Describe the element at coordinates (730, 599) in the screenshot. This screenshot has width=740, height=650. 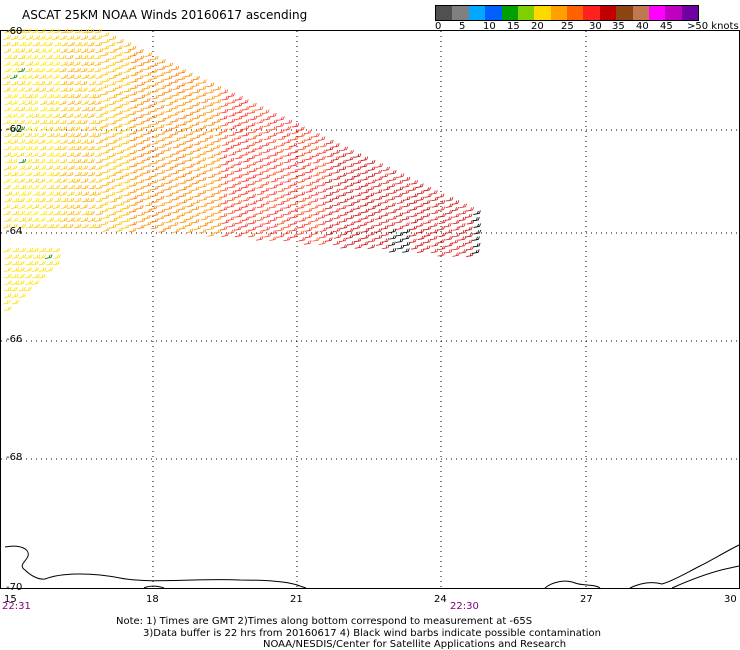
I see `lon-label-30: 30` at that location.